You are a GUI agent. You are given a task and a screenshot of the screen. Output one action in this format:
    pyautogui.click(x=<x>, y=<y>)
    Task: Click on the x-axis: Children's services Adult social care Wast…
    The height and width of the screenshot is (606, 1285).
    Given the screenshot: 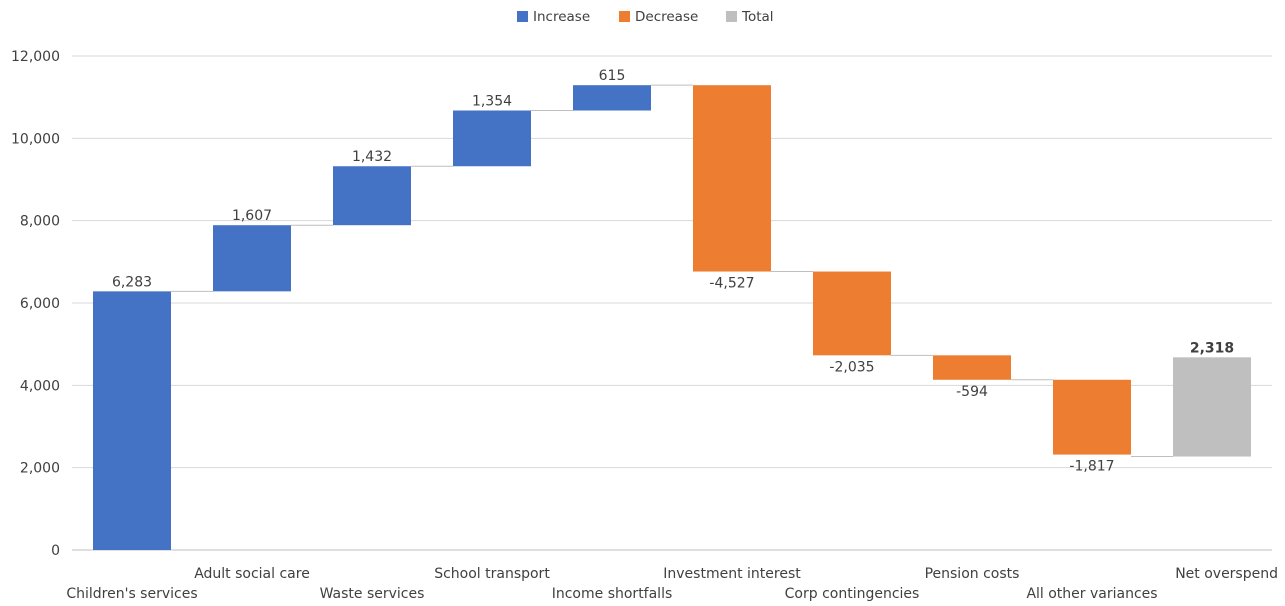 What is the action you would take?
    pyautogui.click(x=672, y=584)
    